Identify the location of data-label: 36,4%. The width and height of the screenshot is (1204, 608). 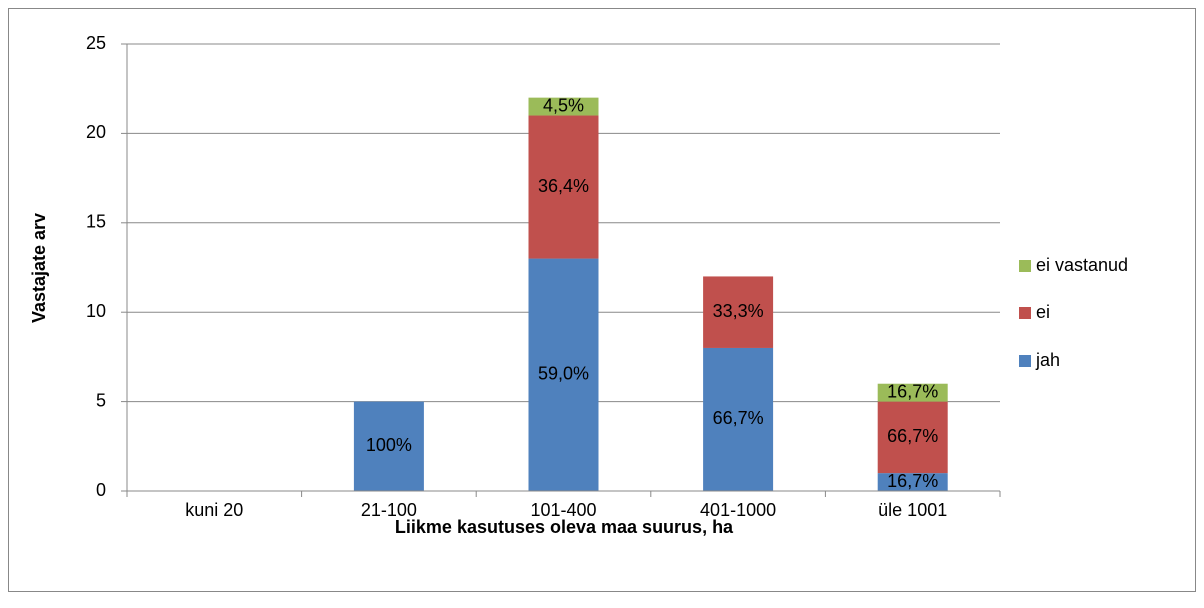
(563, 186).